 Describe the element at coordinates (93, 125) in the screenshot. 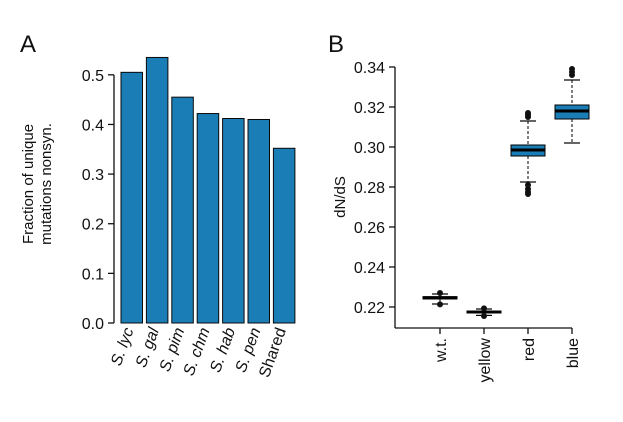

I see `y-tick-label-a: 0.4` at that location.